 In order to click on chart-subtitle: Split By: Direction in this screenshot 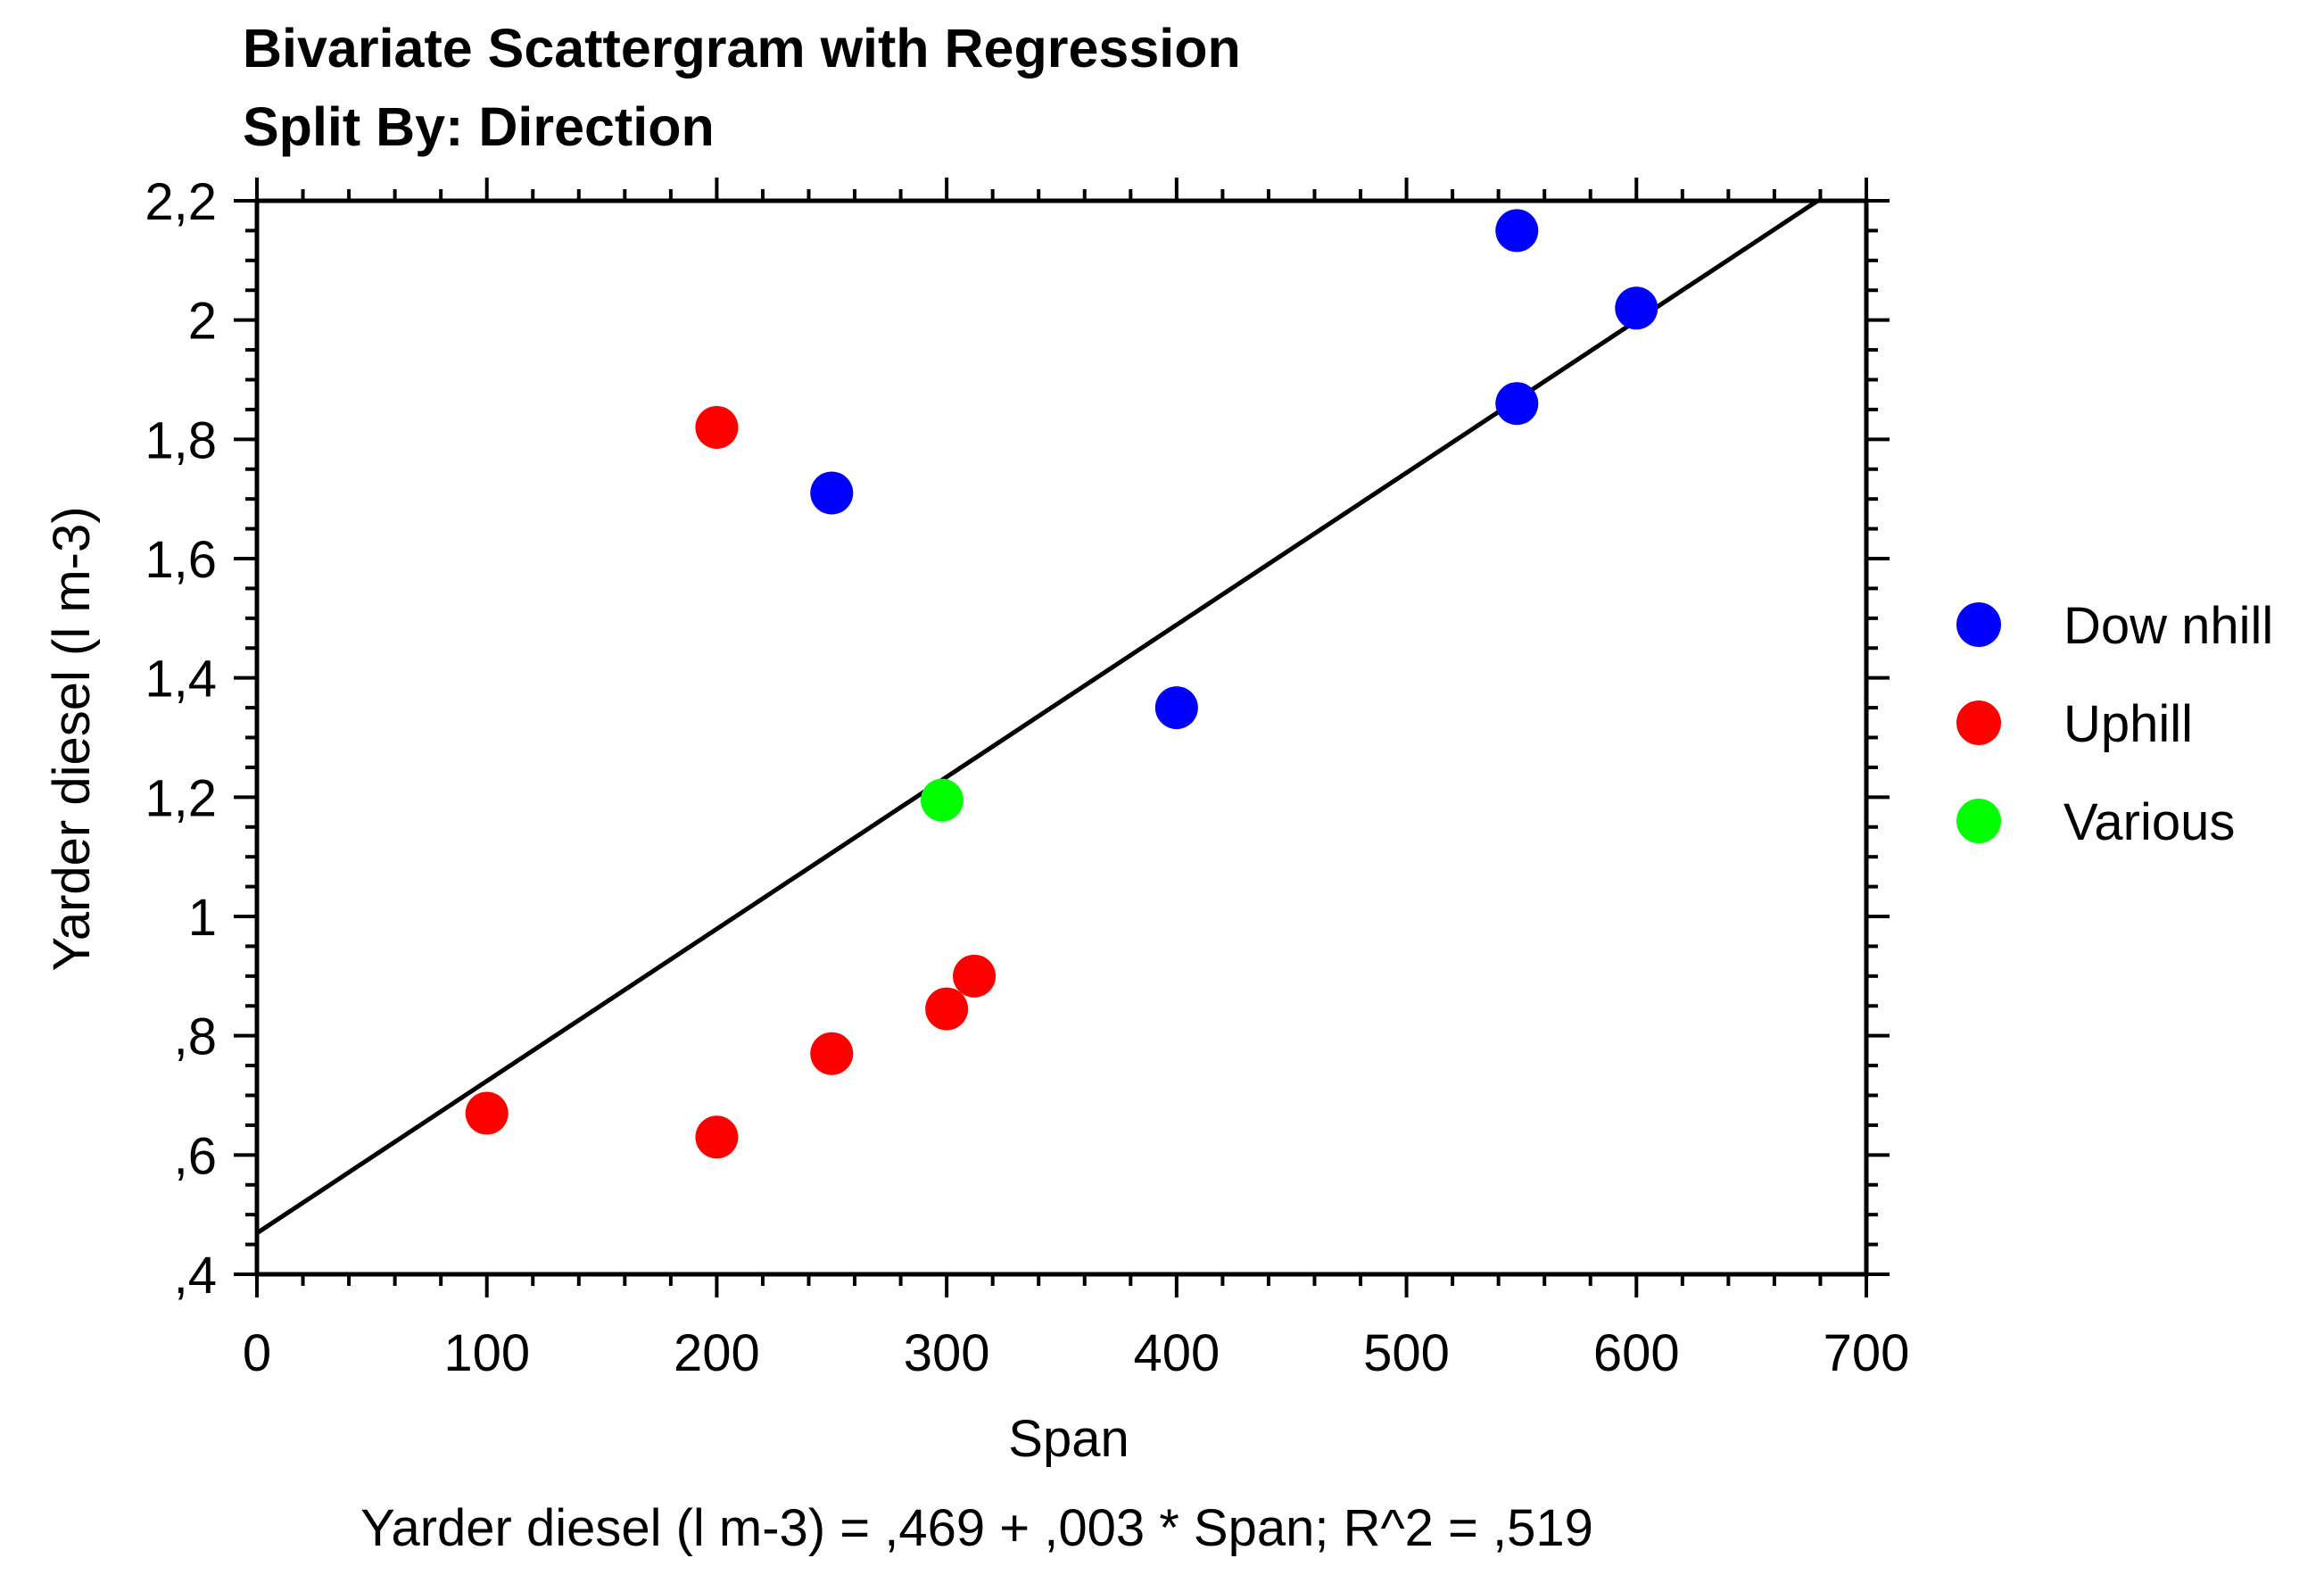, I will do `click(479, 126)`.